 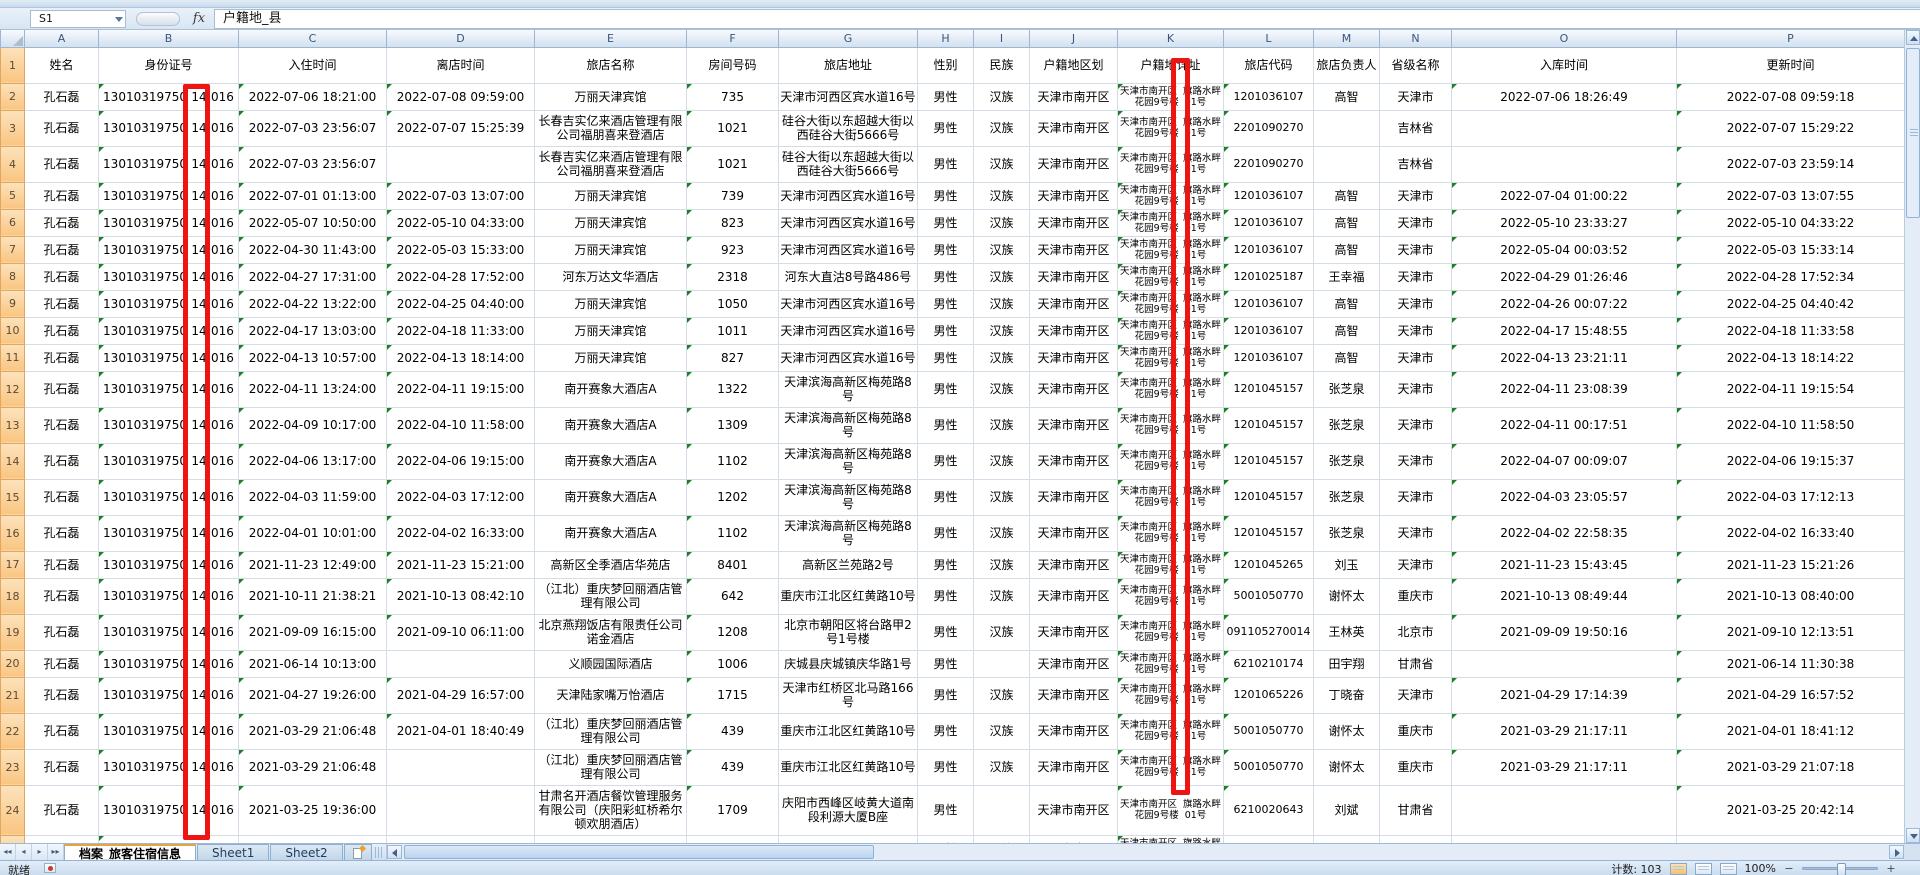 What do you see at coordinates (460, 389) in the screenshot?
I see `cell-checkout-time: 2022-04-11 19:15:00` at bounding box center [460, 389].